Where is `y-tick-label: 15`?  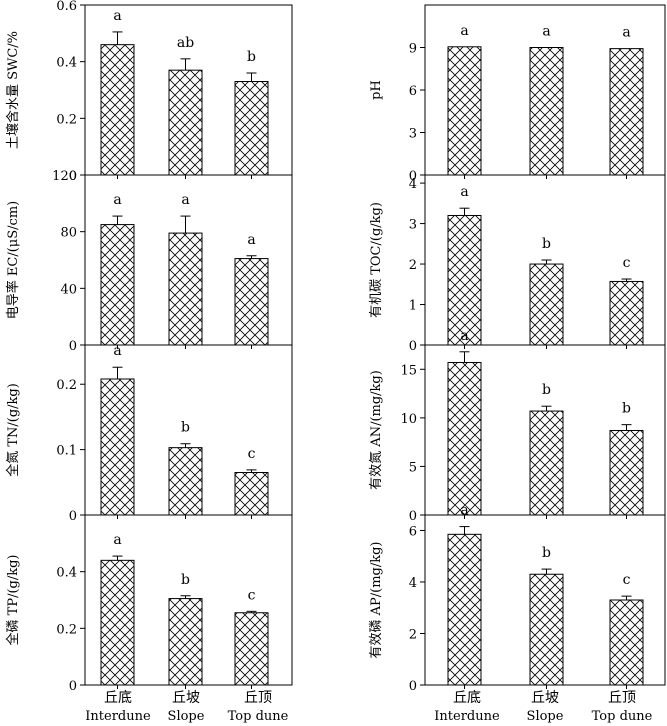 y-tick-label: 15 is located at coordinates (408, 370).